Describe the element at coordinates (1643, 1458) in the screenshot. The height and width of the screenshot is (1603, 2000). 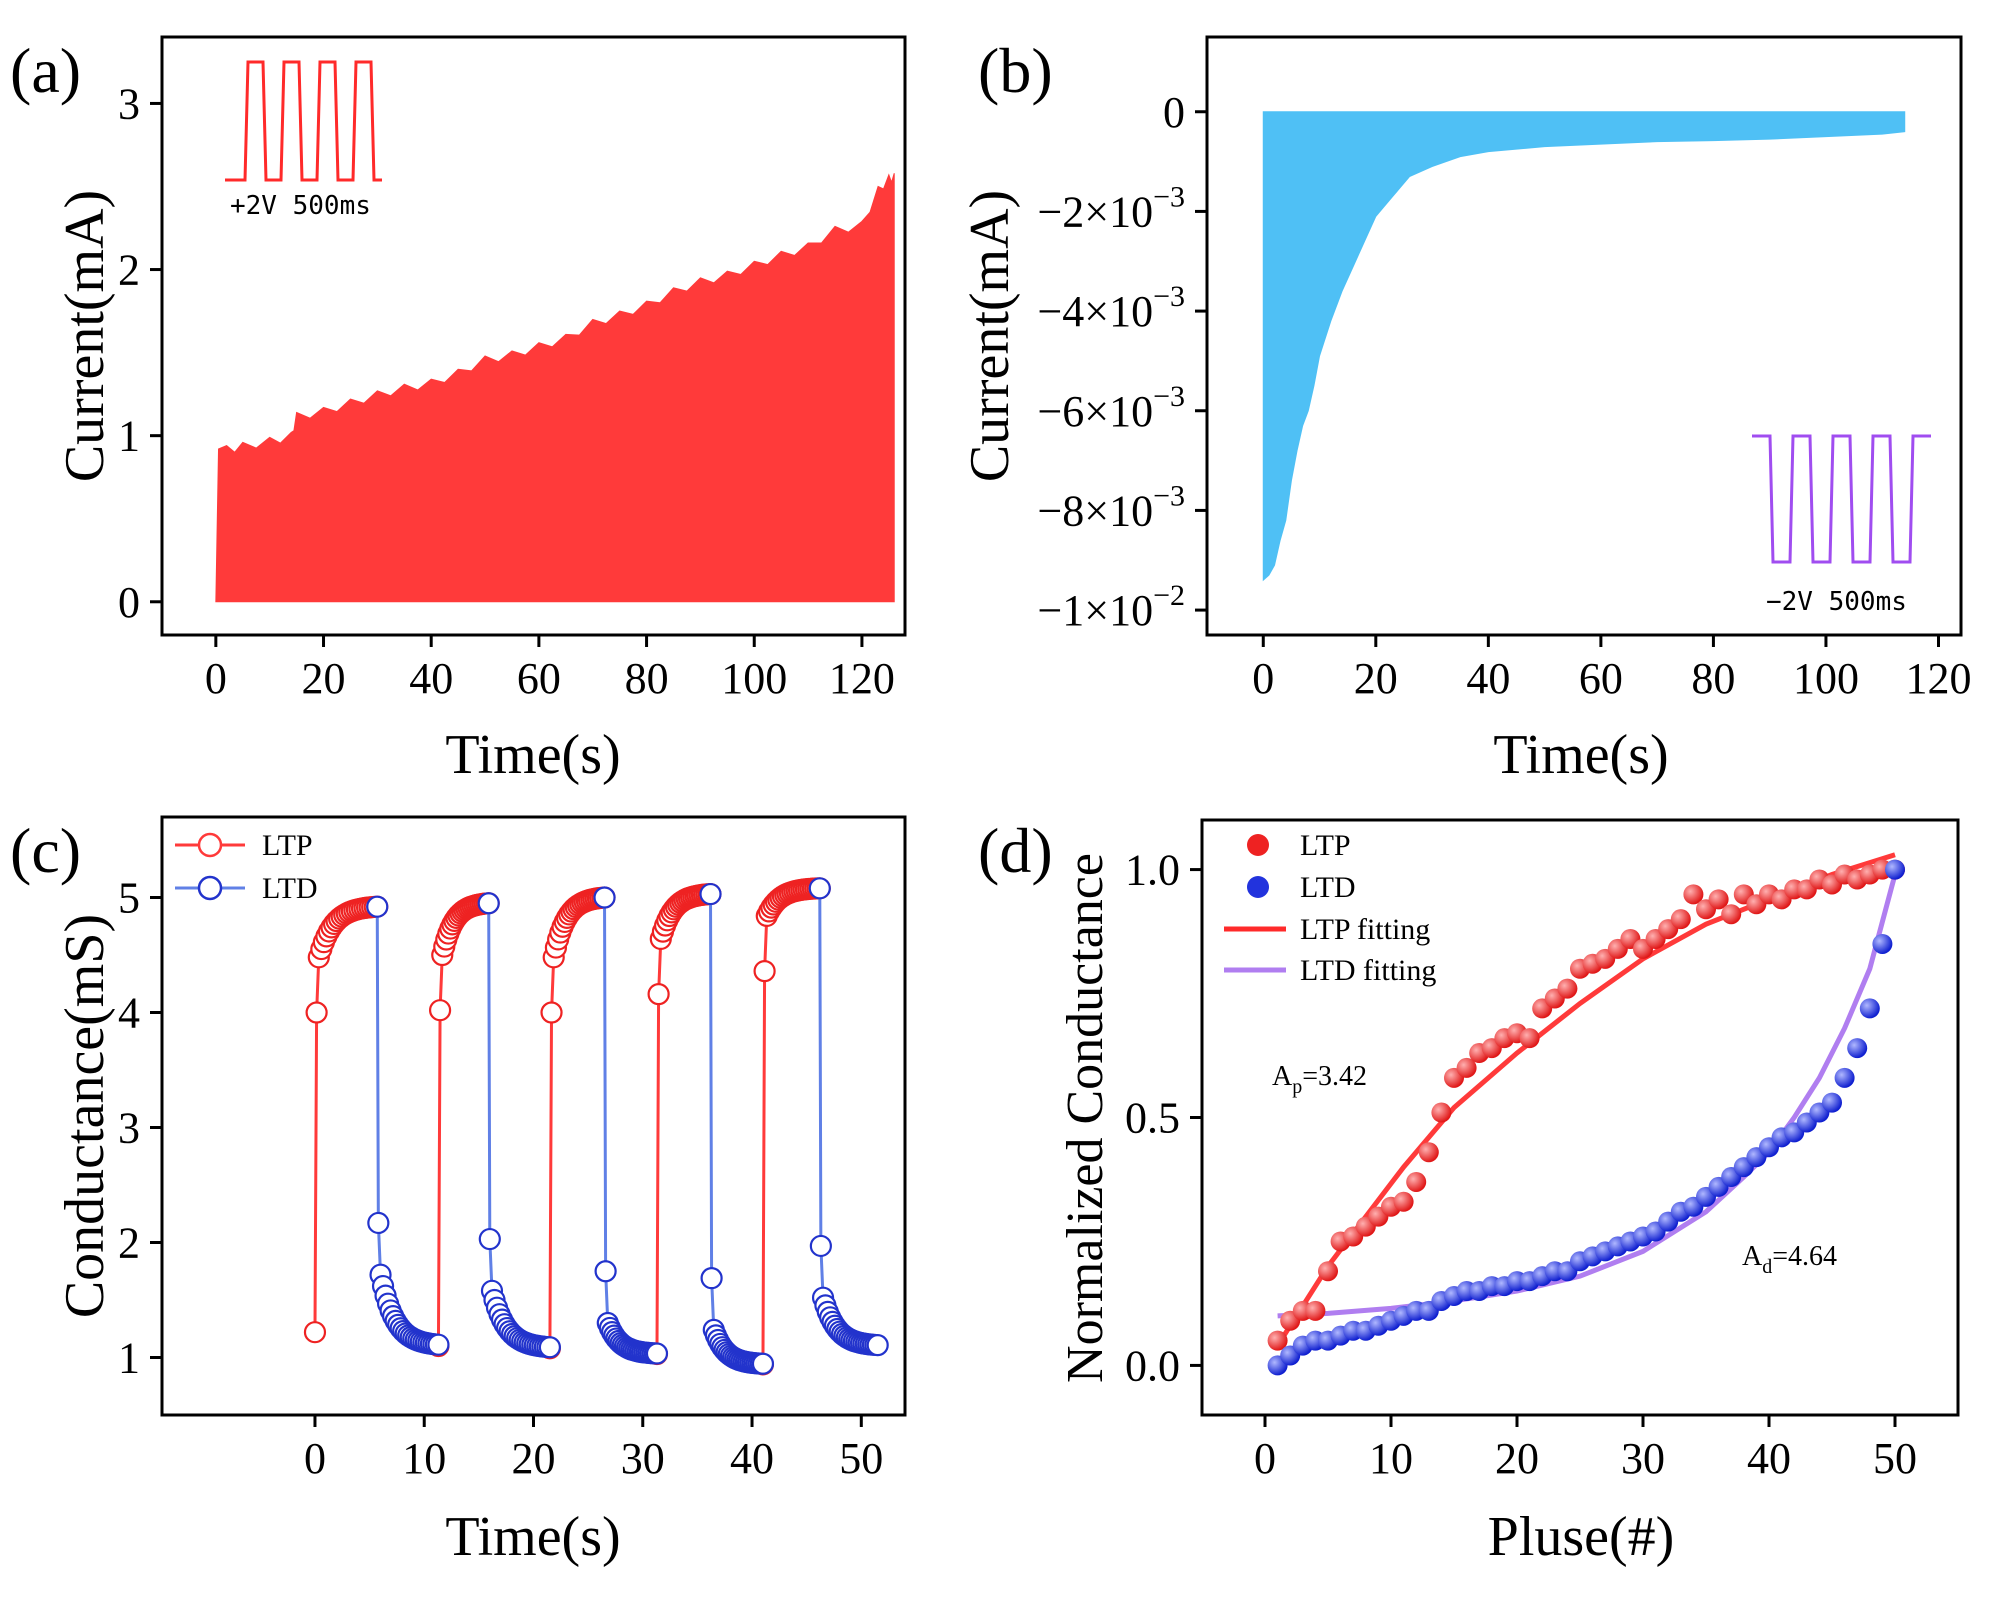
I see `x-tick-label: 30` at that location.